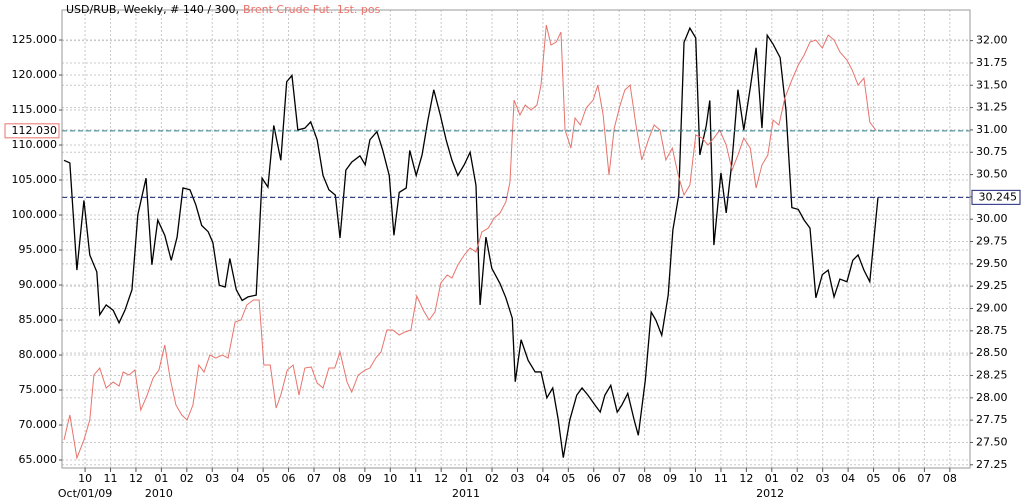  Describe the element at coordinates (466, 493) in the screenshot. I see `x-period-label: 2011` at that location.